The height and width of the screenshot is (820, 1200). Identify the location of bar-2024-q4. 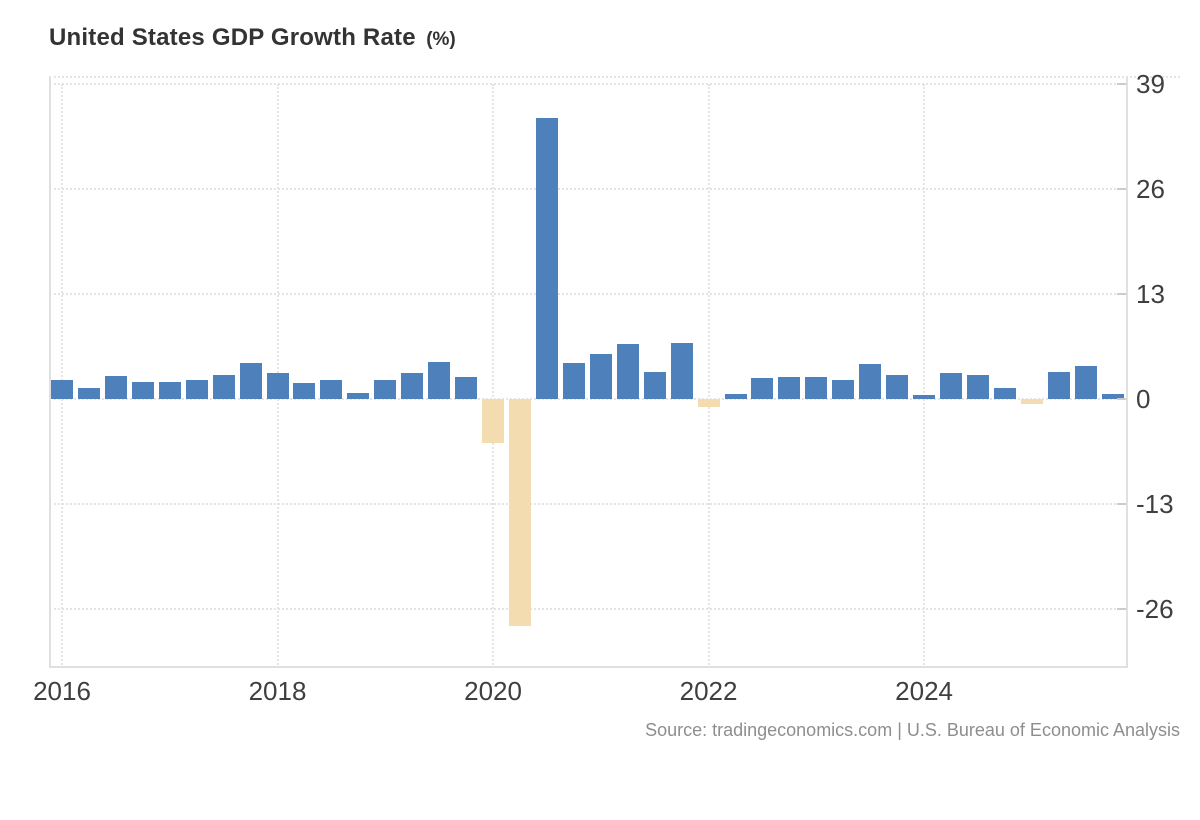
(1004, 393).